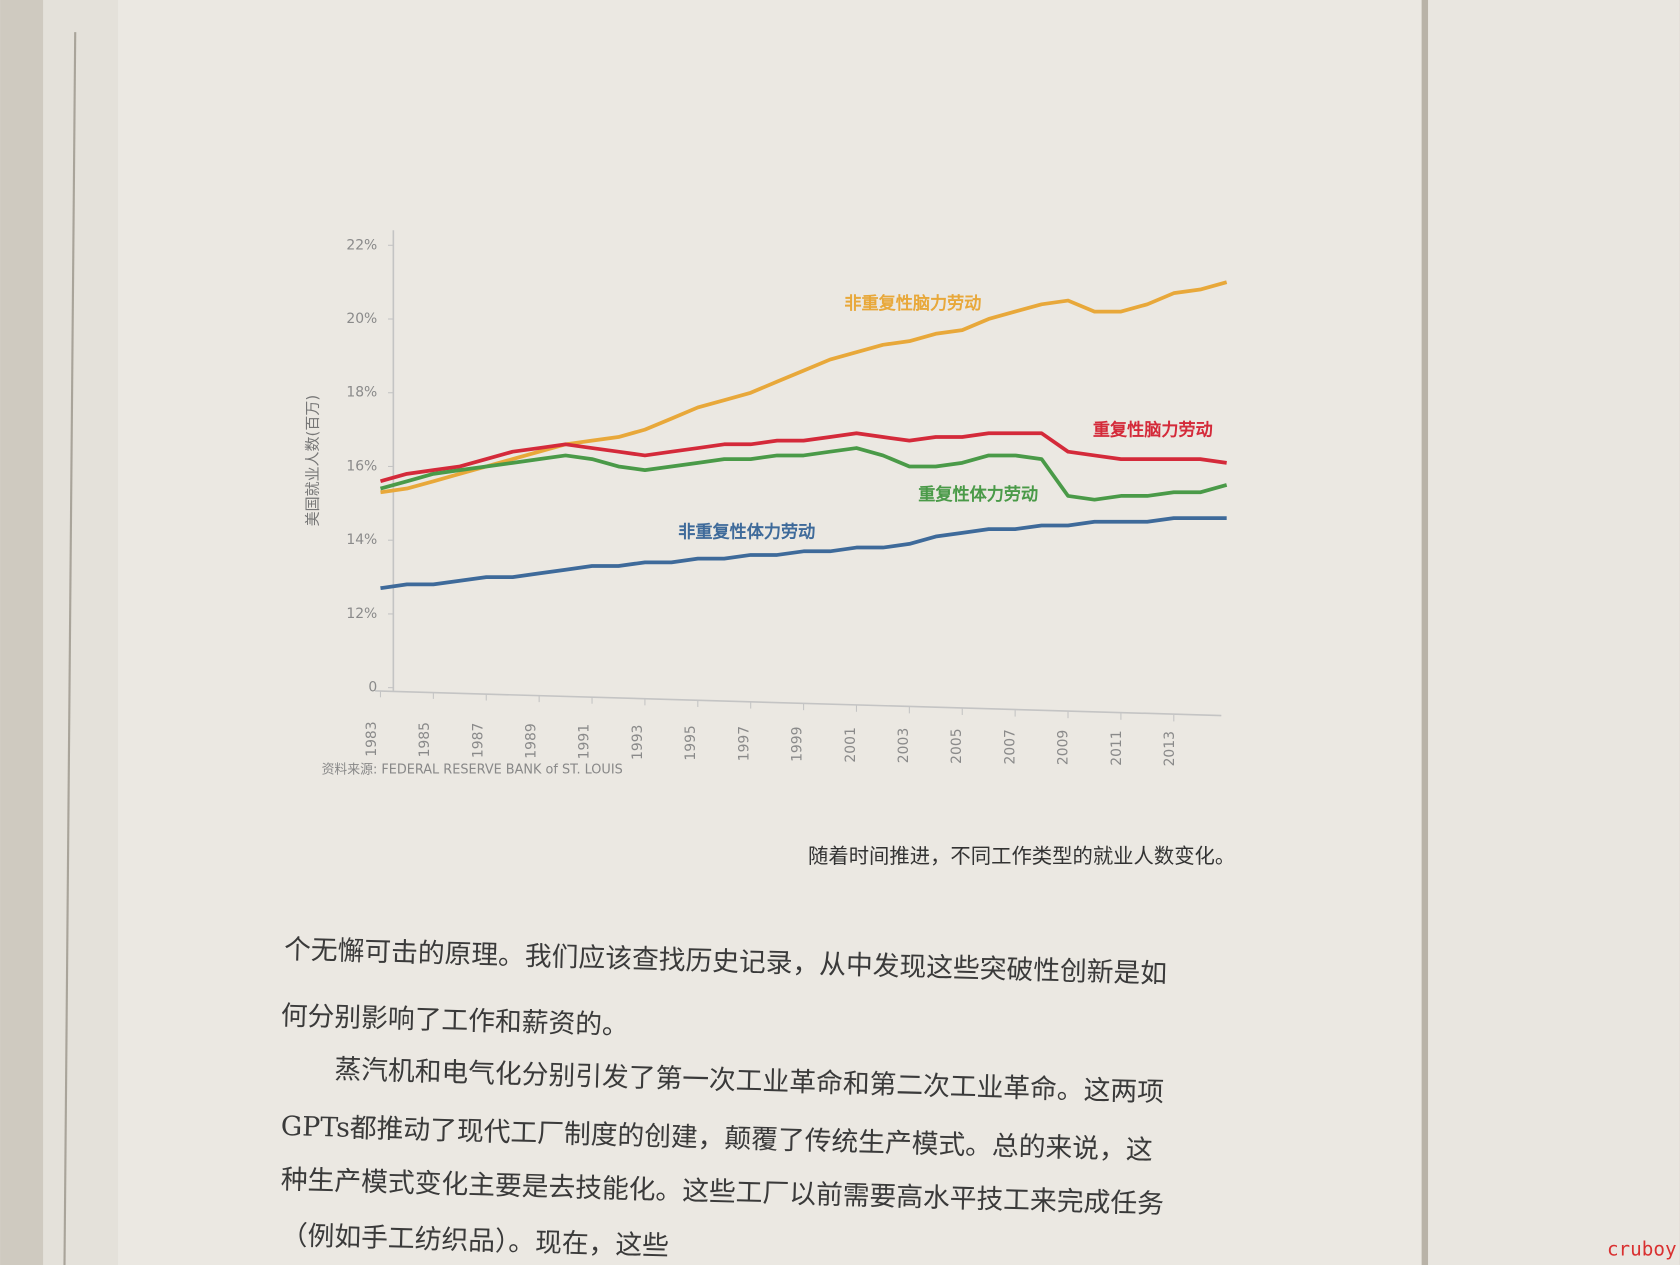 The height and width of the screenshot is (1265, 1680). What do you see at coordinates (638, 742) in the screenshot?
I see `x-tick-label: 1993` at bounding box center [638, 742].